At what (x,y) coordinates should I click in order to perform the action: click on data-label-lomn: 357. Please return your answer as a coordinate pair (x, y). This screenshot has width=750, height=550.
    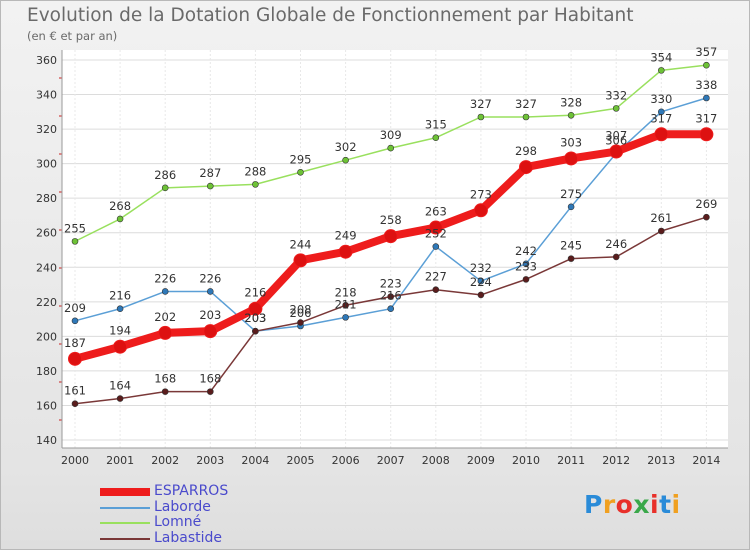
    Looking at the image, I should click on (706, 52).